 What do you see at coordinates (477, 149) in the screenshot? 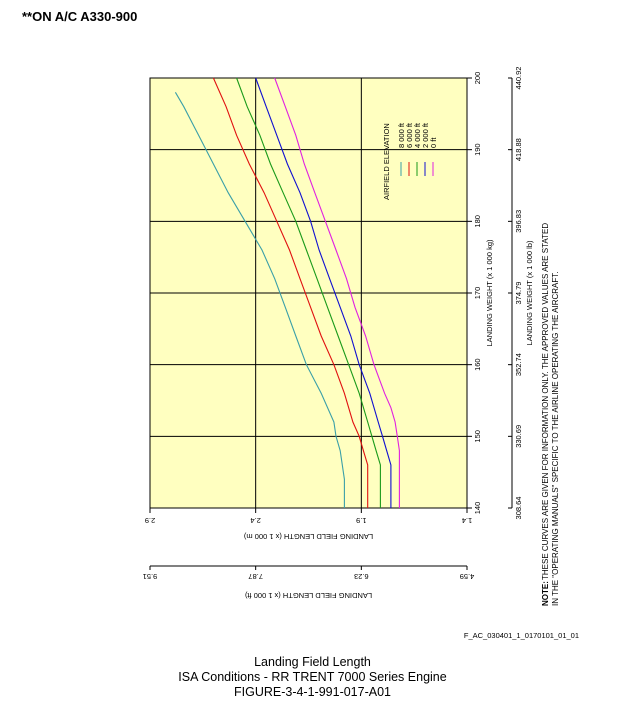
I see `weight-kg-tick-label: 190` at bounding box center [477, 149].